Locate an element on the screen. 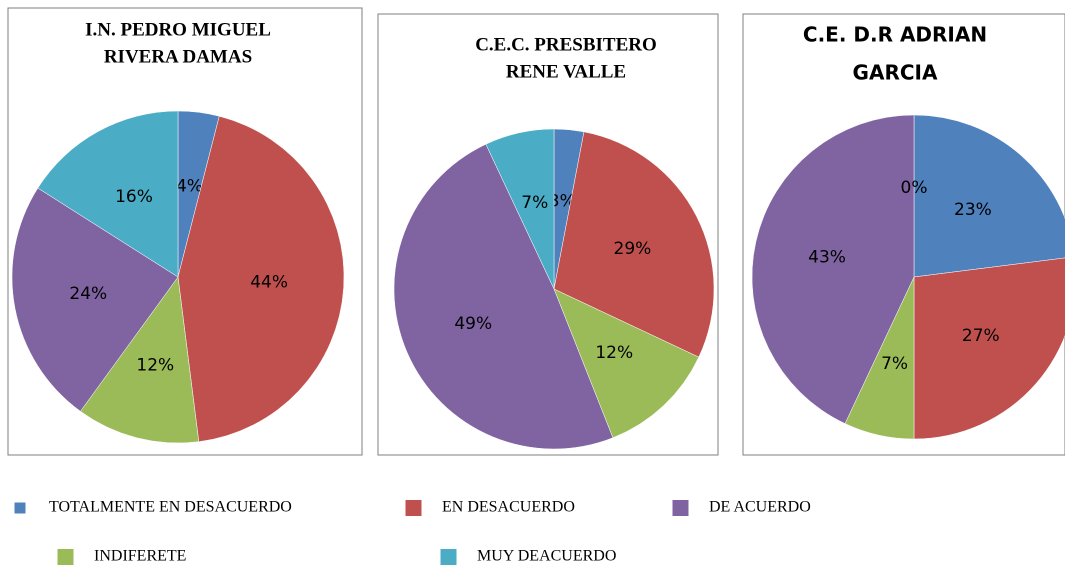 This screenshot has height=570, width=1065. data-label: 49% is located at coordinates (473, 324).